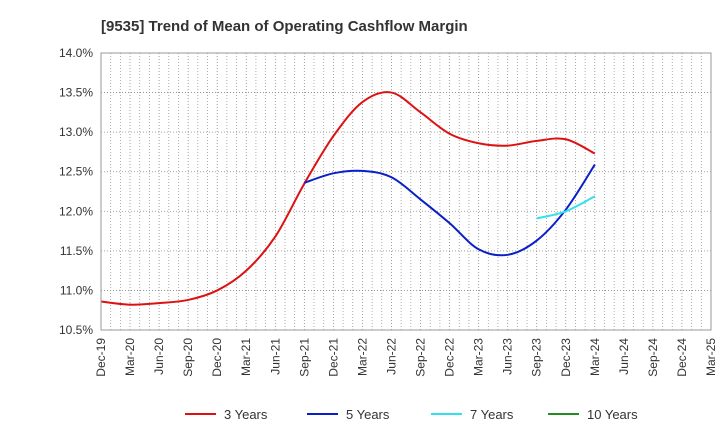  I want to click on x-tick-label: Dec-24, so click(682, 357).